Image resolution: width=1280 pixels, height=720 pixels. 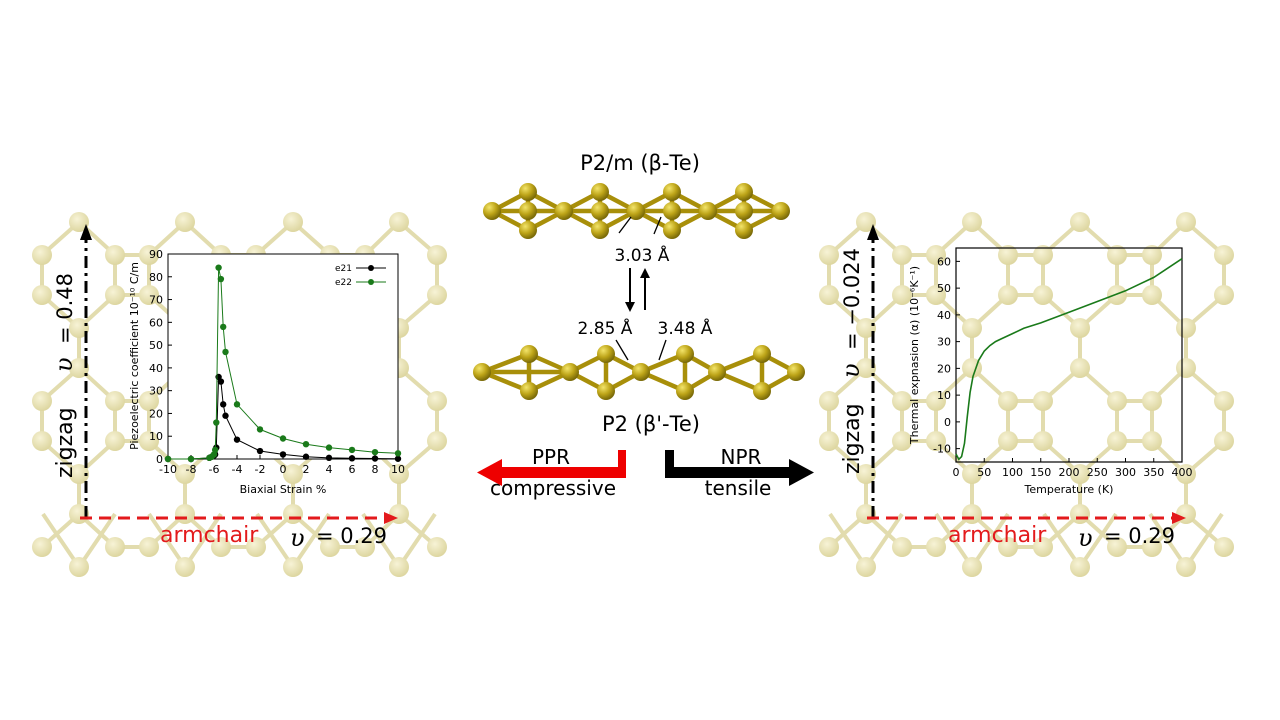 What do you see at coordinates (944, 368) in the screenshot?
I see `y-tick-label: 20` at bounding box center [944, 368].